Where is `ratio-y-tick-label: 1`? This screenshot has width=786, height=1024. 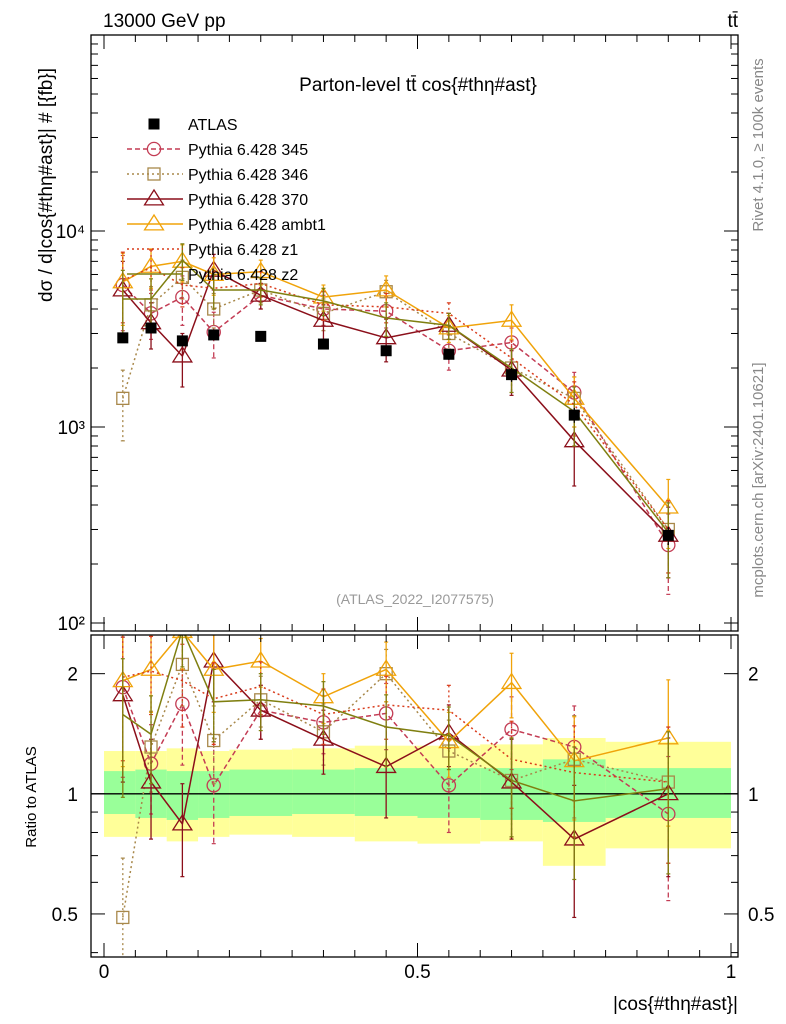
ratio-y-tick-label: 1 is located at coordinates (72, 795).